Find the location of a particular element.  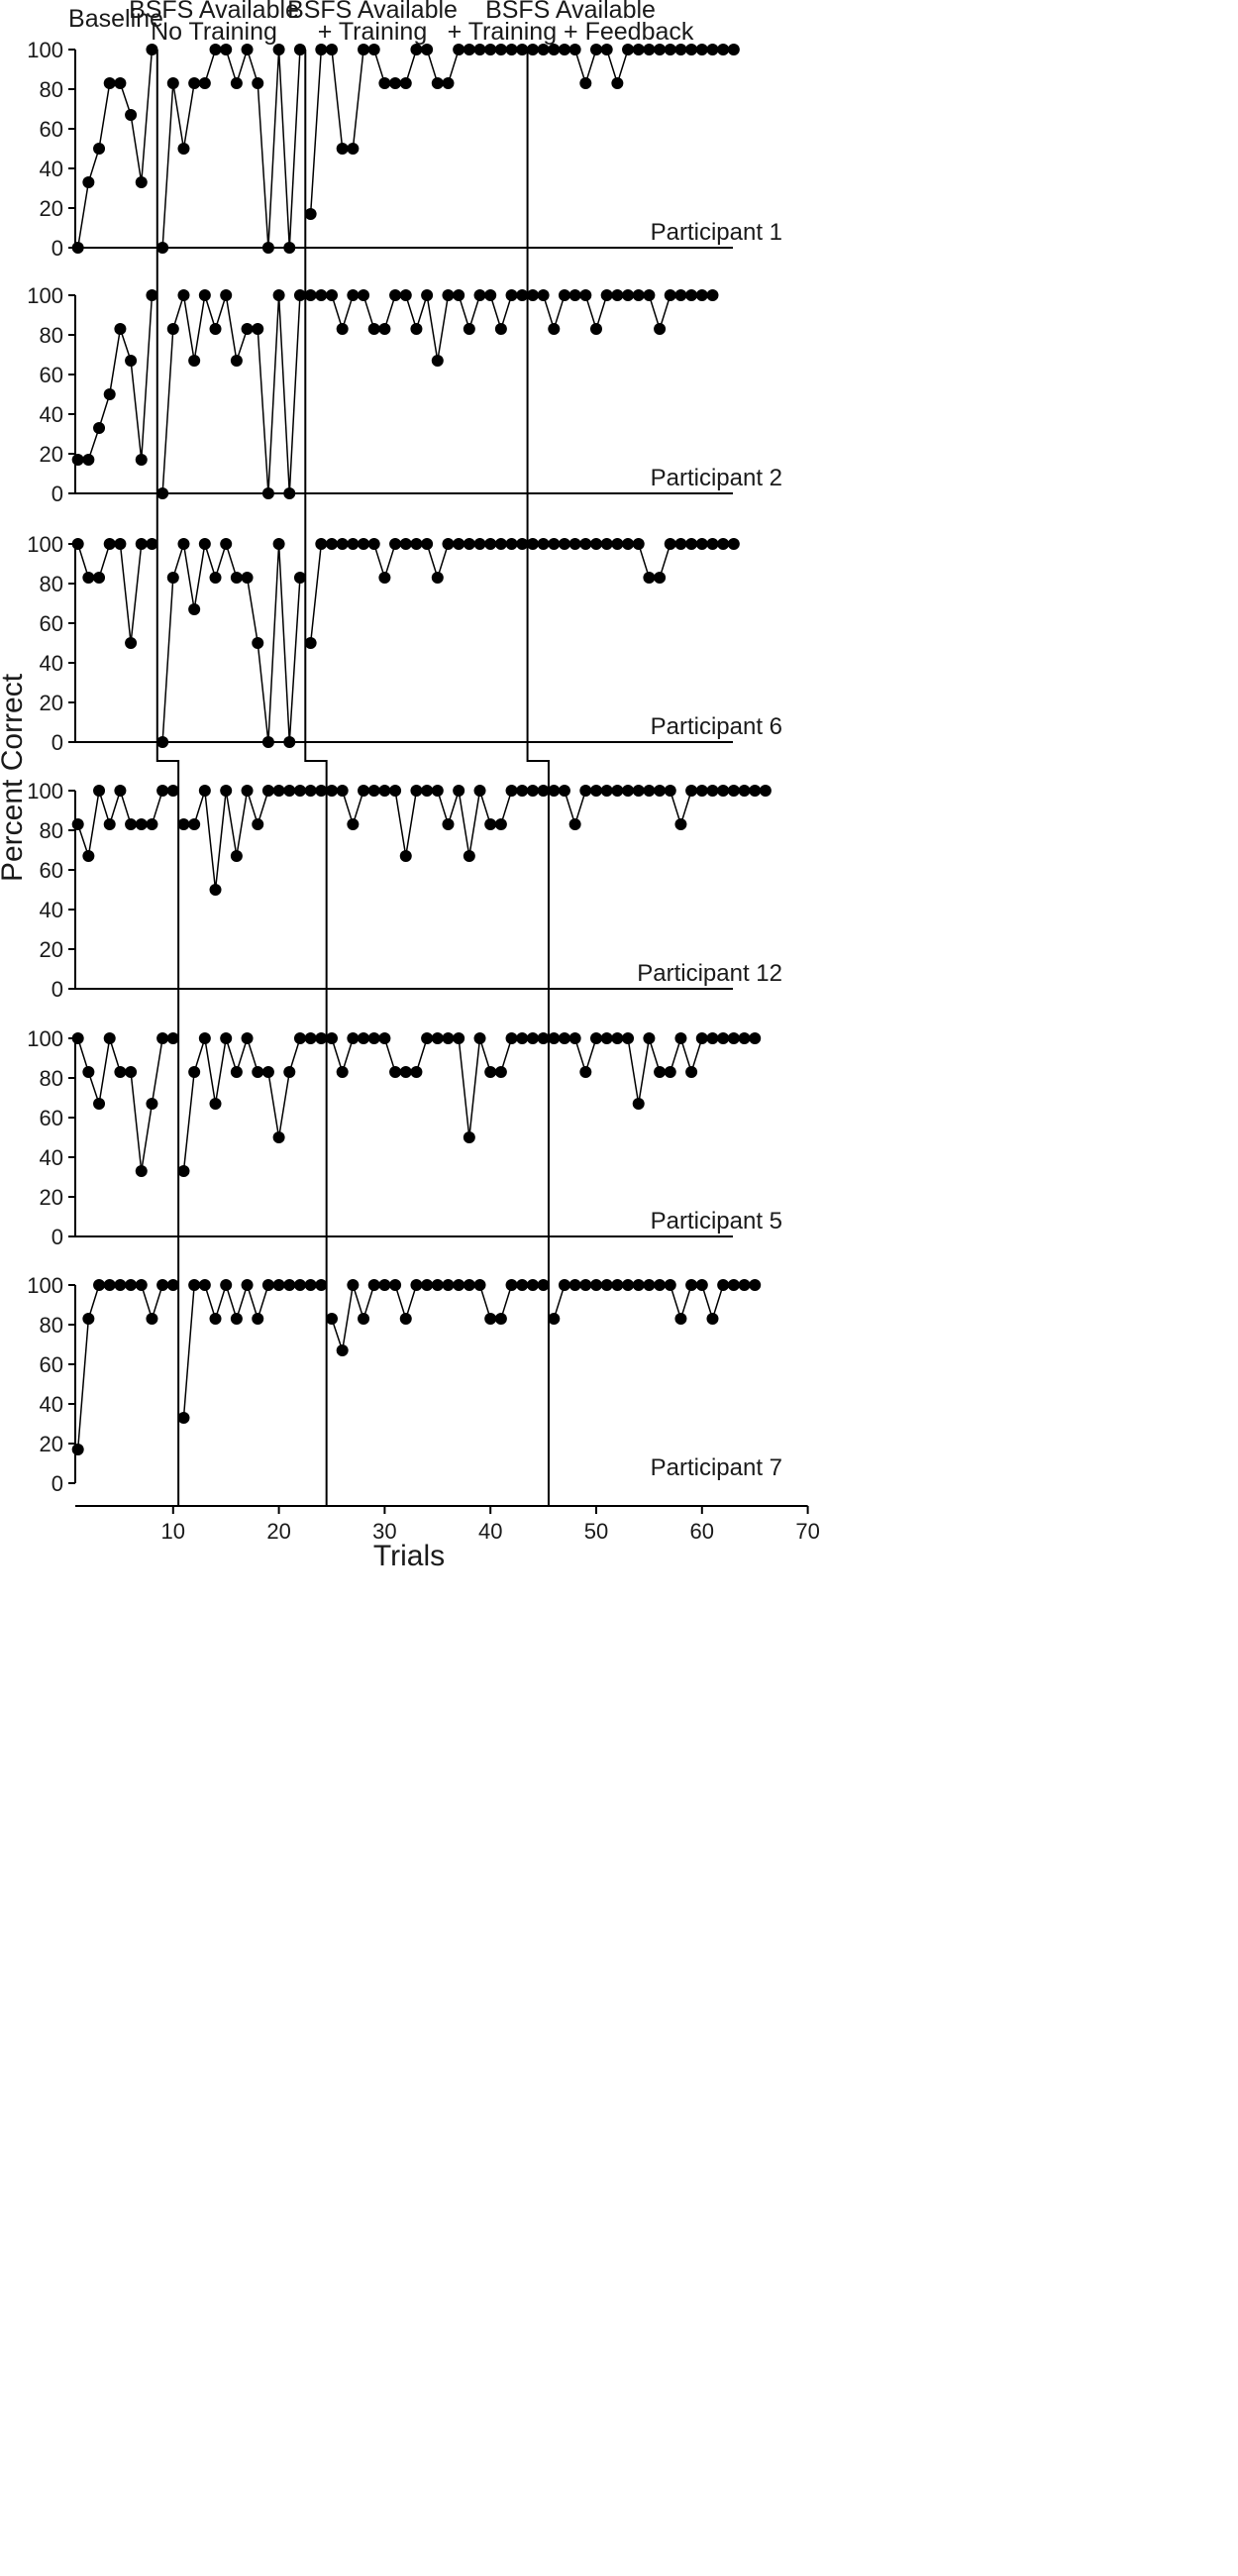

panel: 0 20 40 60 80 100 Participant 12 is located at coordinates (404, 890).